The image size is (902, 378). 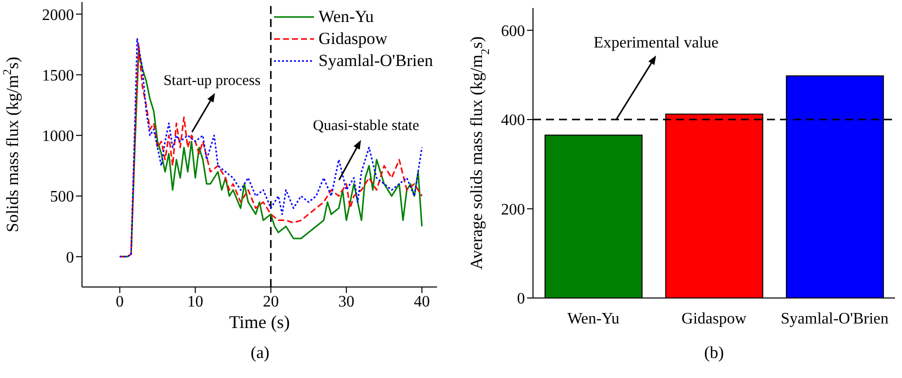 I want to click on x-tick-label: 40, so click(x=422, y=301).